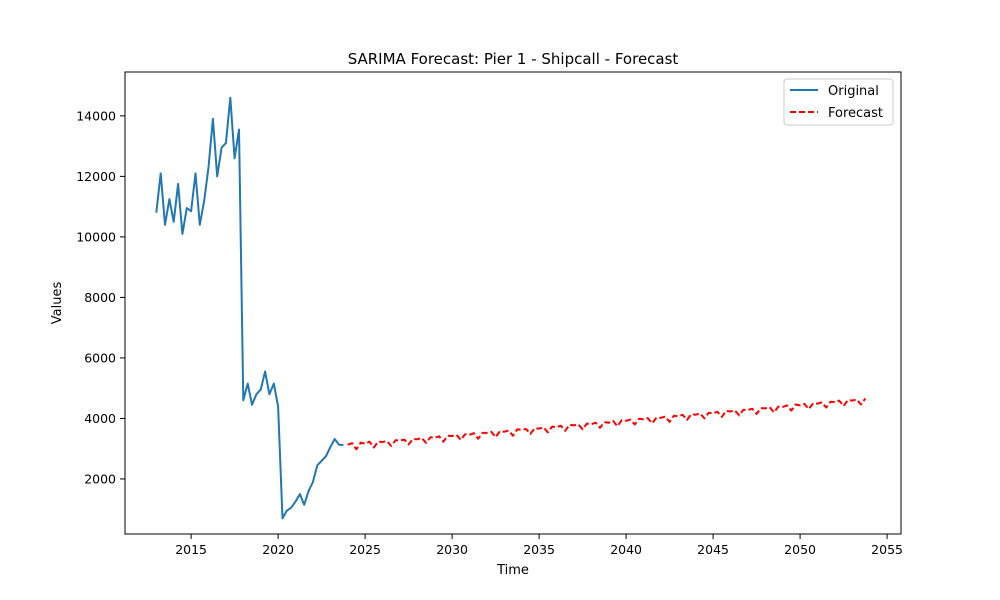 Image resolution: width=1000 pixels, height=600 pixels. What do you see at coordinates (191, 549) in the screenshot?
I see `x-tick-label-2015: 2015` at bounding box center [191, 549].